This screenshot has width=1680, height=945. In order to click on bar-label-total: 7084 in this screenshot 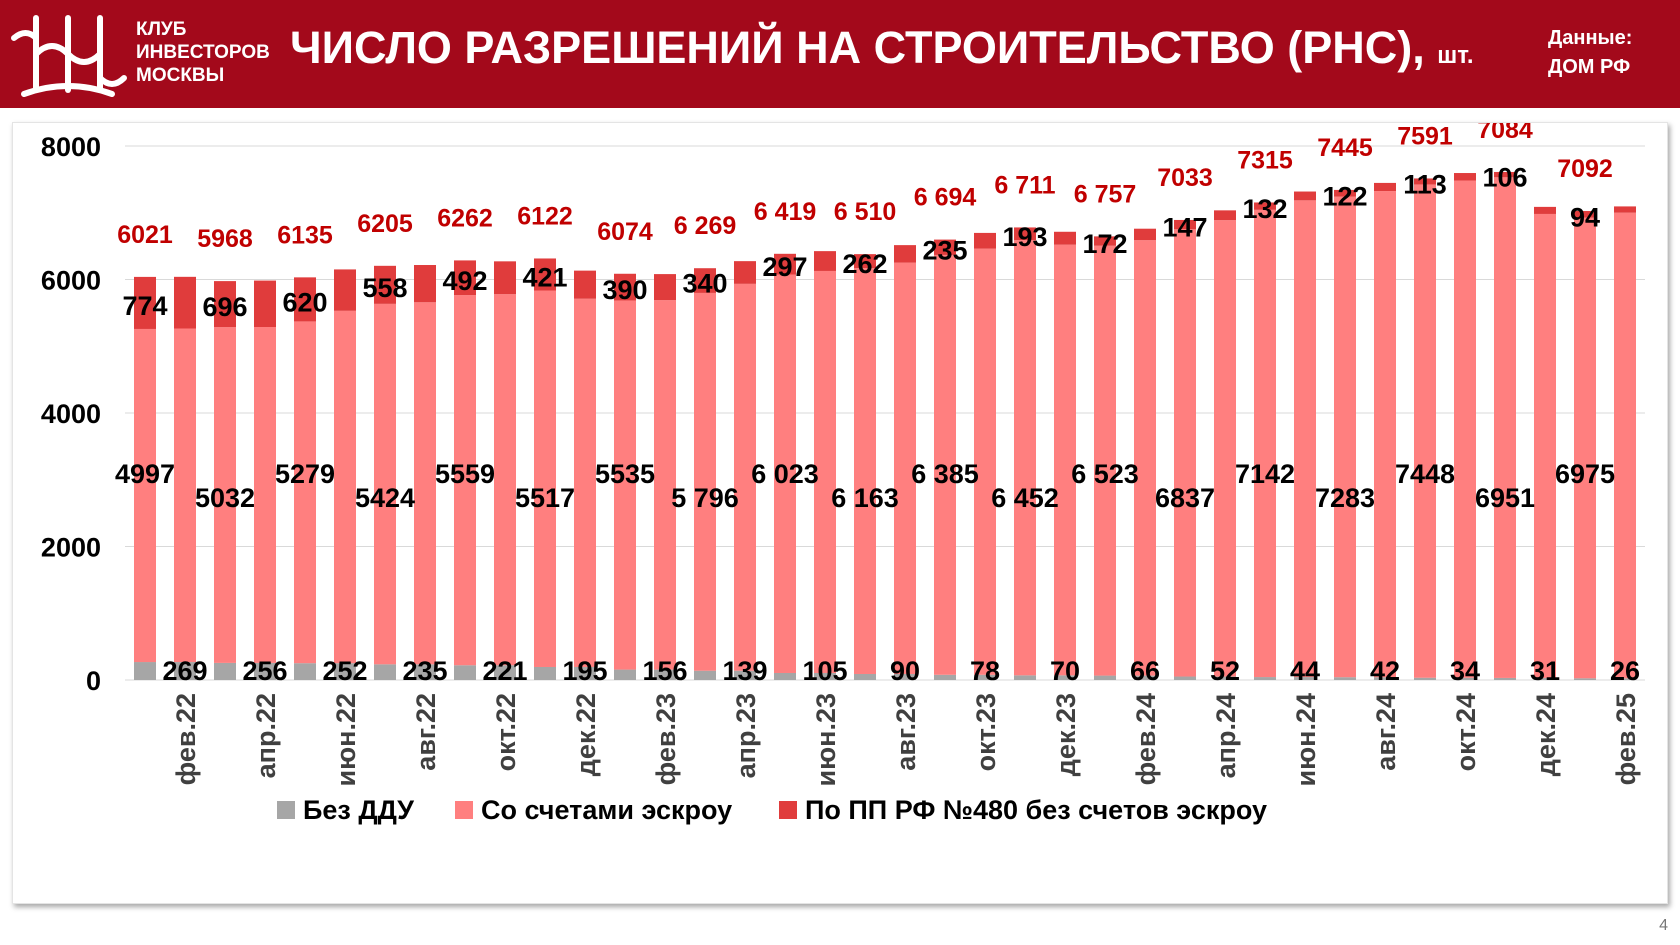, I will do `click(1505, 133)`.